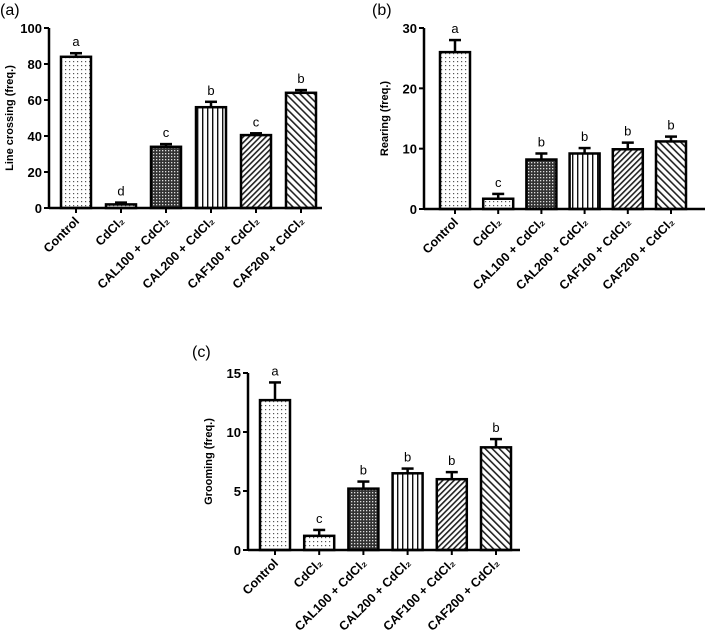  What do you see at coordinates (237, 491) in the screenshot?
I see `y-tick-label: 5` at bounding box center [237, 491].